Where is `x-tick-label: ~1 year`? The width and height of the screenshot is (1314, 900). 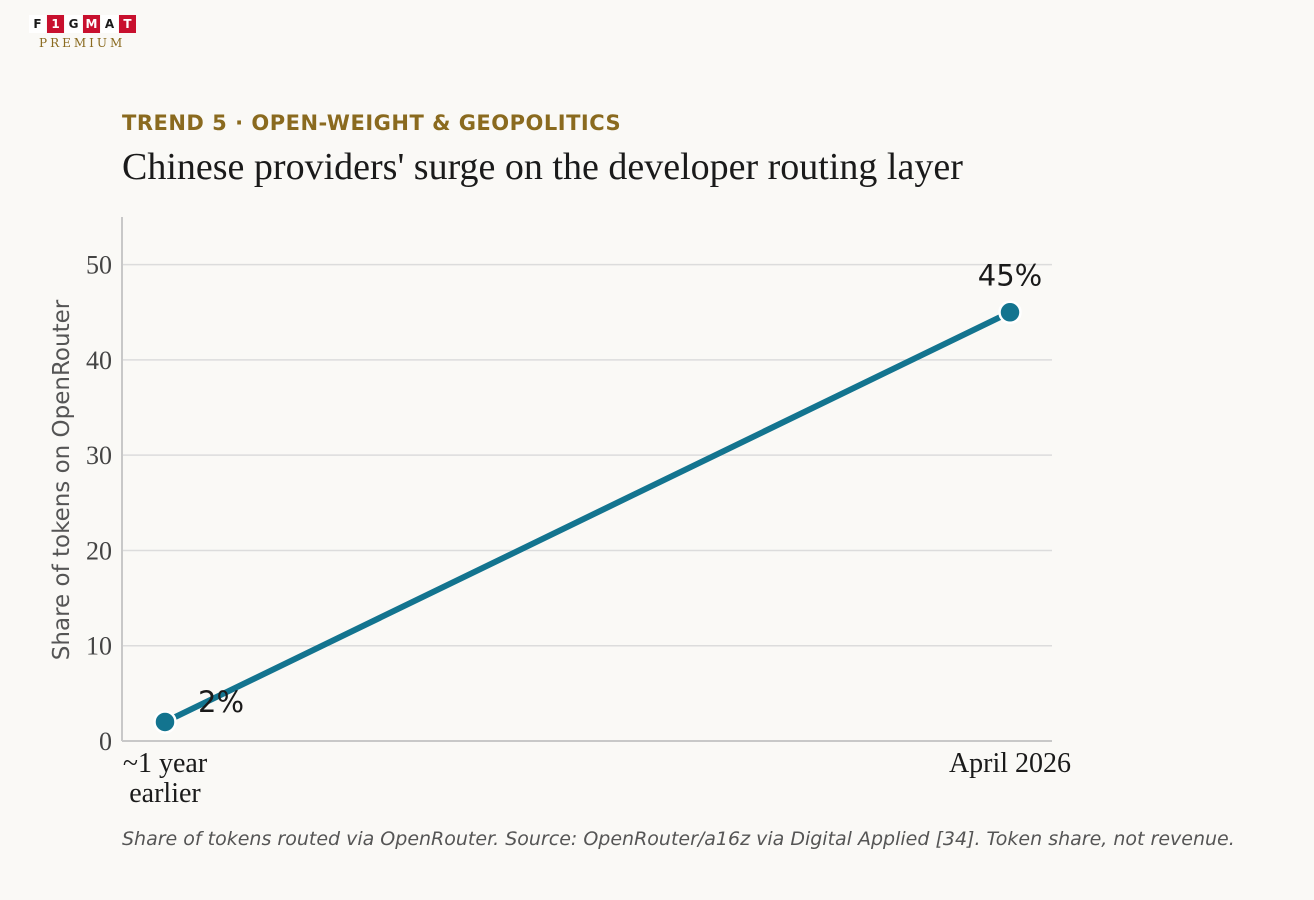 x-tick-label: ~1 year is located at coordinates (165, 763).